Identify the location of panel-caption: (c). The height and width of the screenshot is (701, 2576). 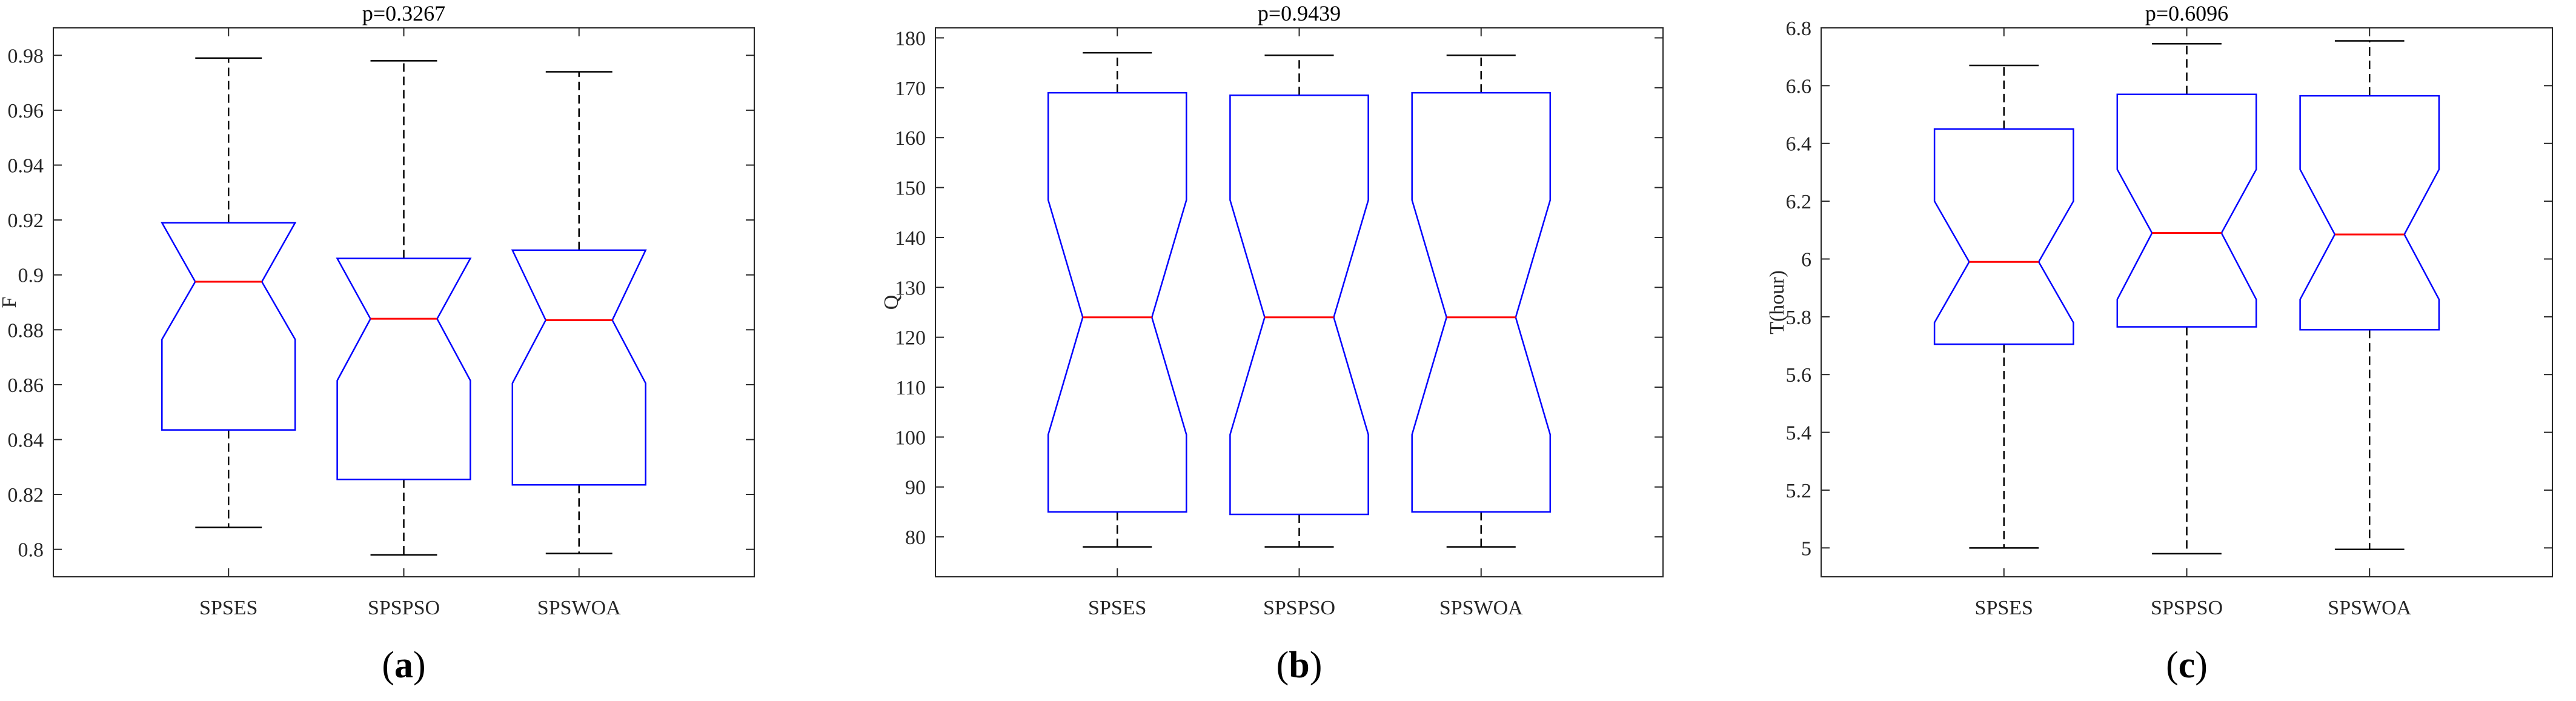
(2187, 665).